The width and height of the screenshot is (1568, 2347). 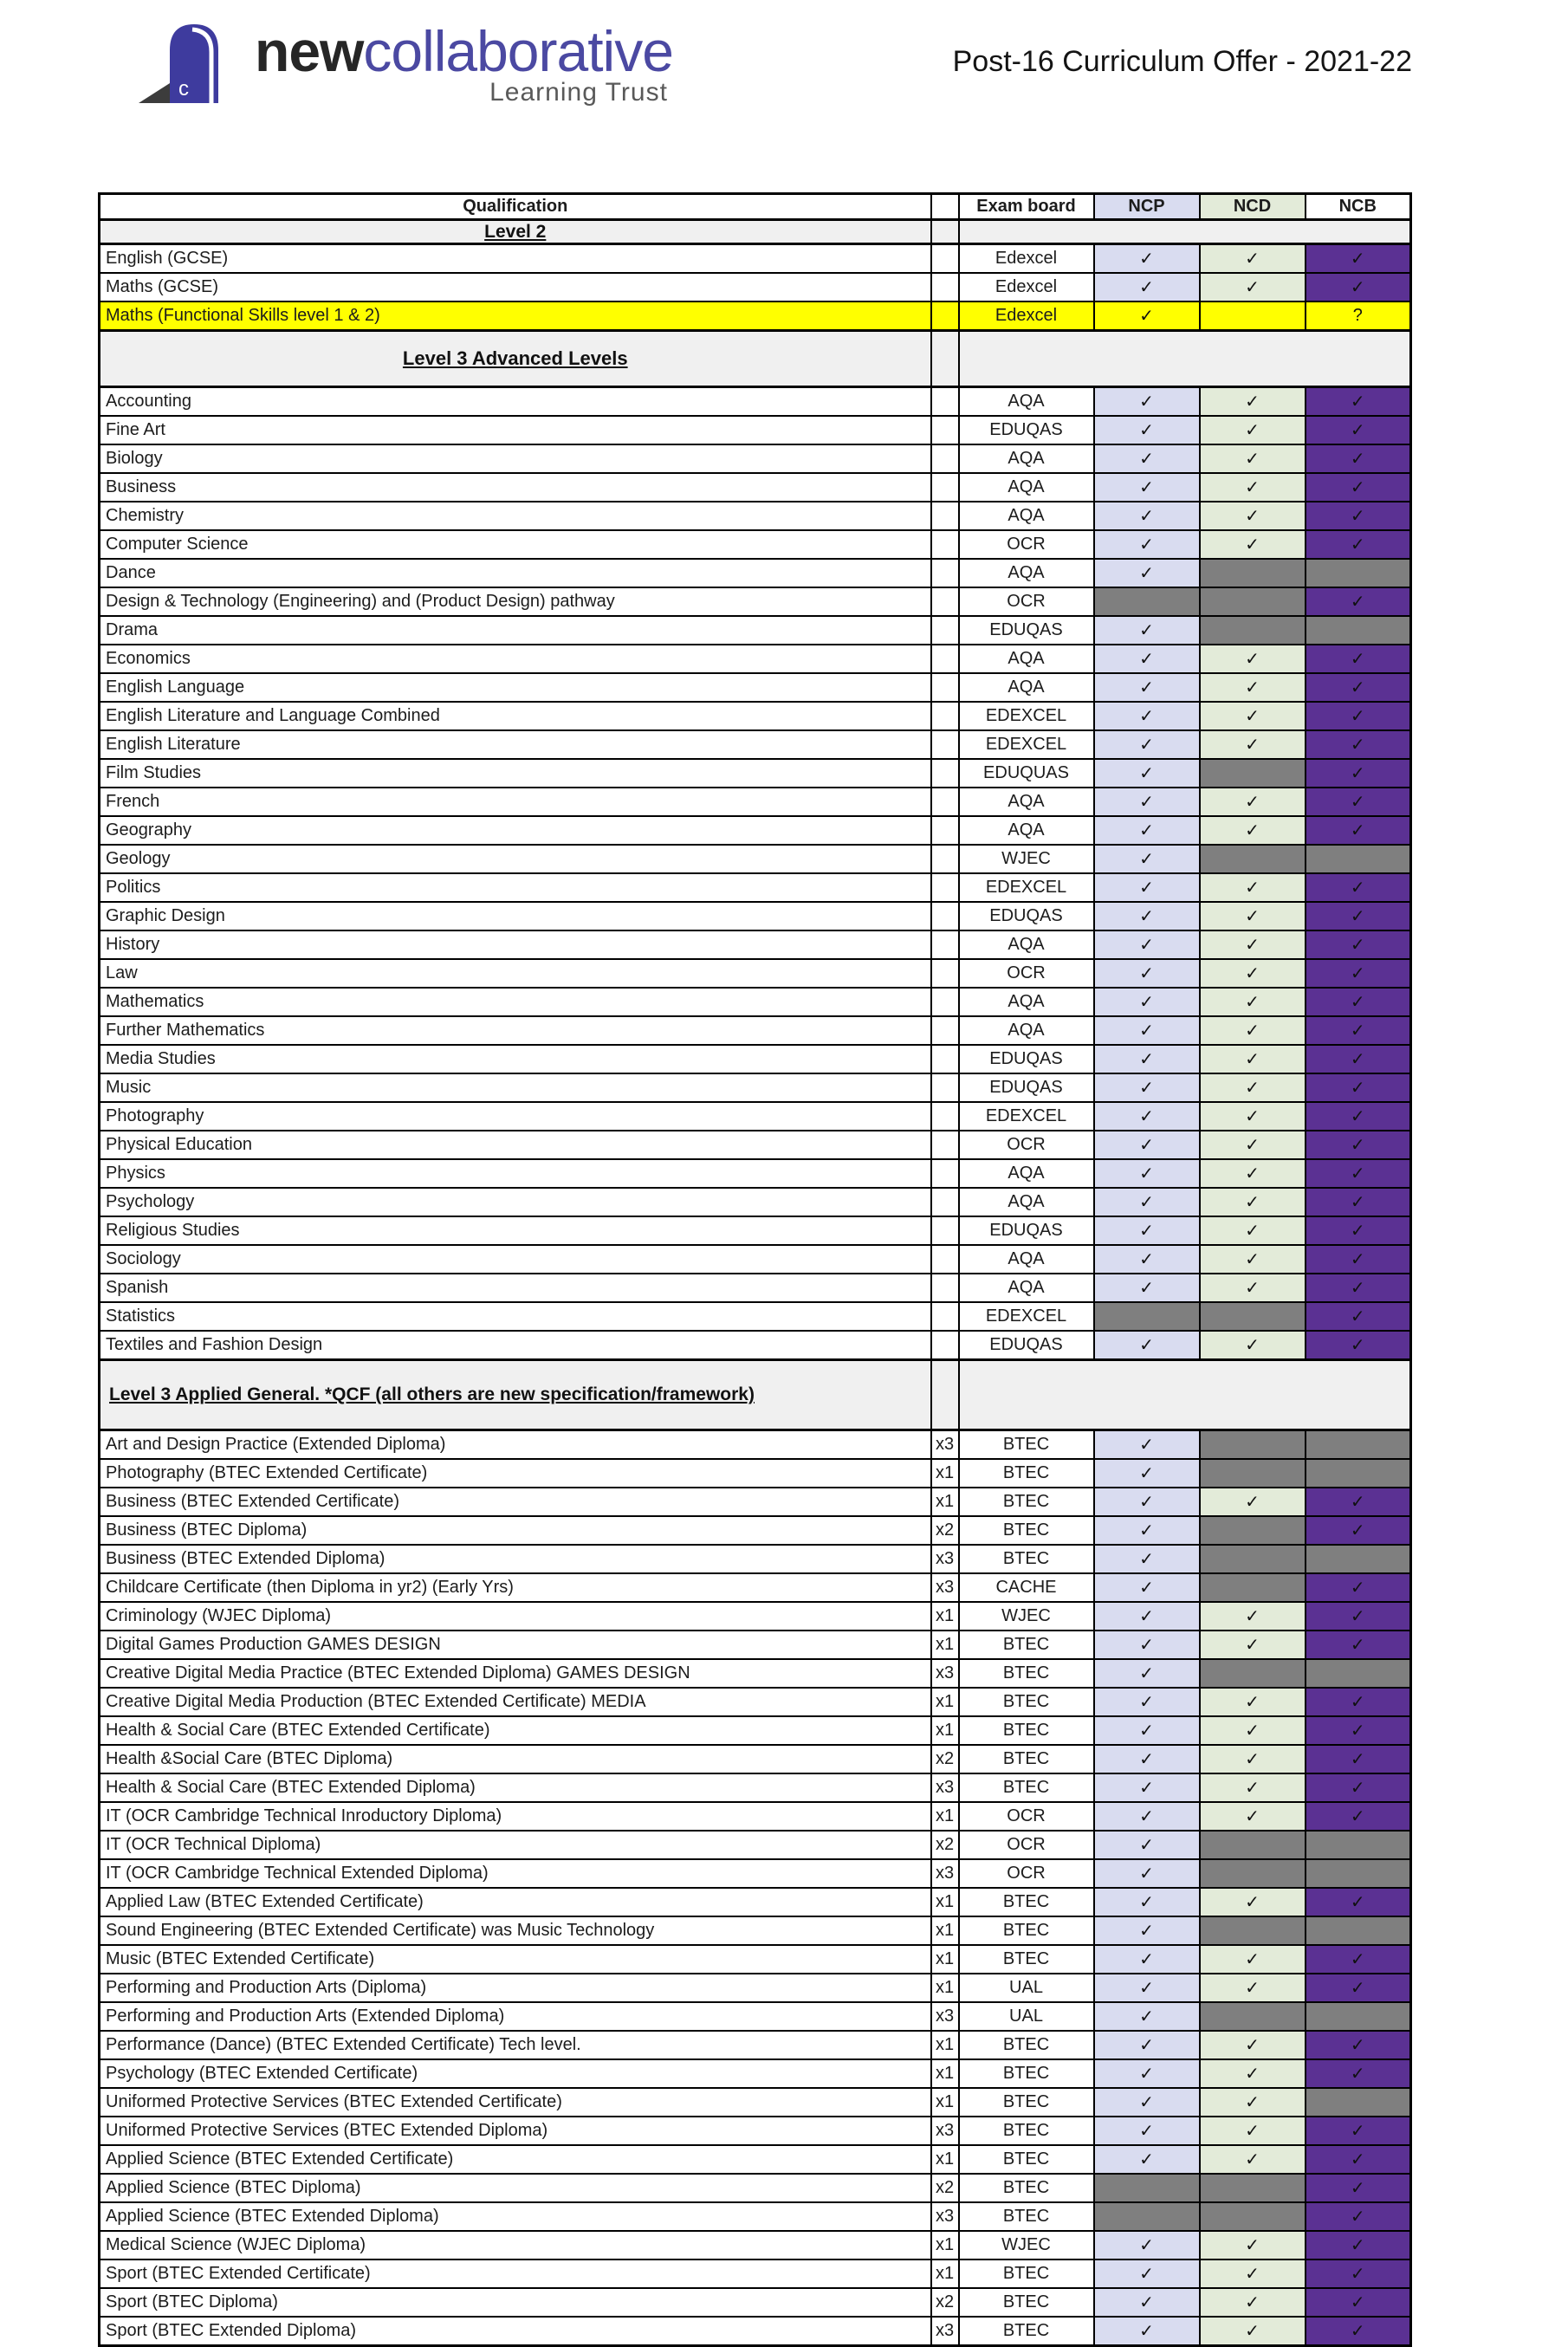 I want to click on table-row: Further Mathematics AQA ✓ ✓ ✓, so click(x=755, y=1030).